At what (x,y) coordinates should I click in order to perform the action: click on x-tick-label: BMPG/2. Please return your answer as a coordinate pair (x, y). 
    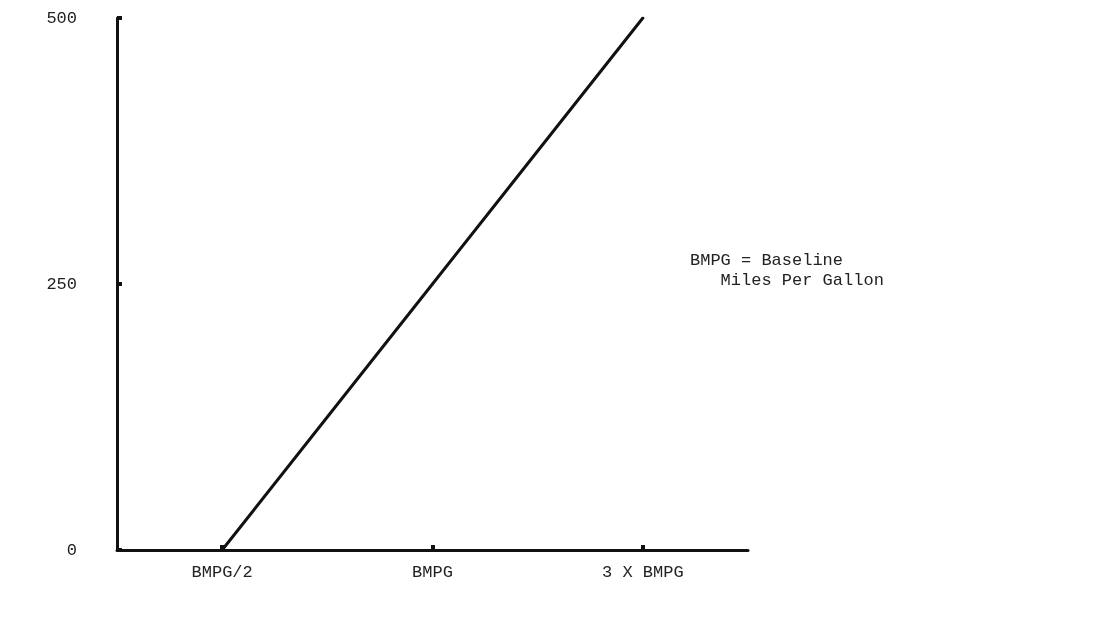
    Looking at the image, I should click on (222, 572).